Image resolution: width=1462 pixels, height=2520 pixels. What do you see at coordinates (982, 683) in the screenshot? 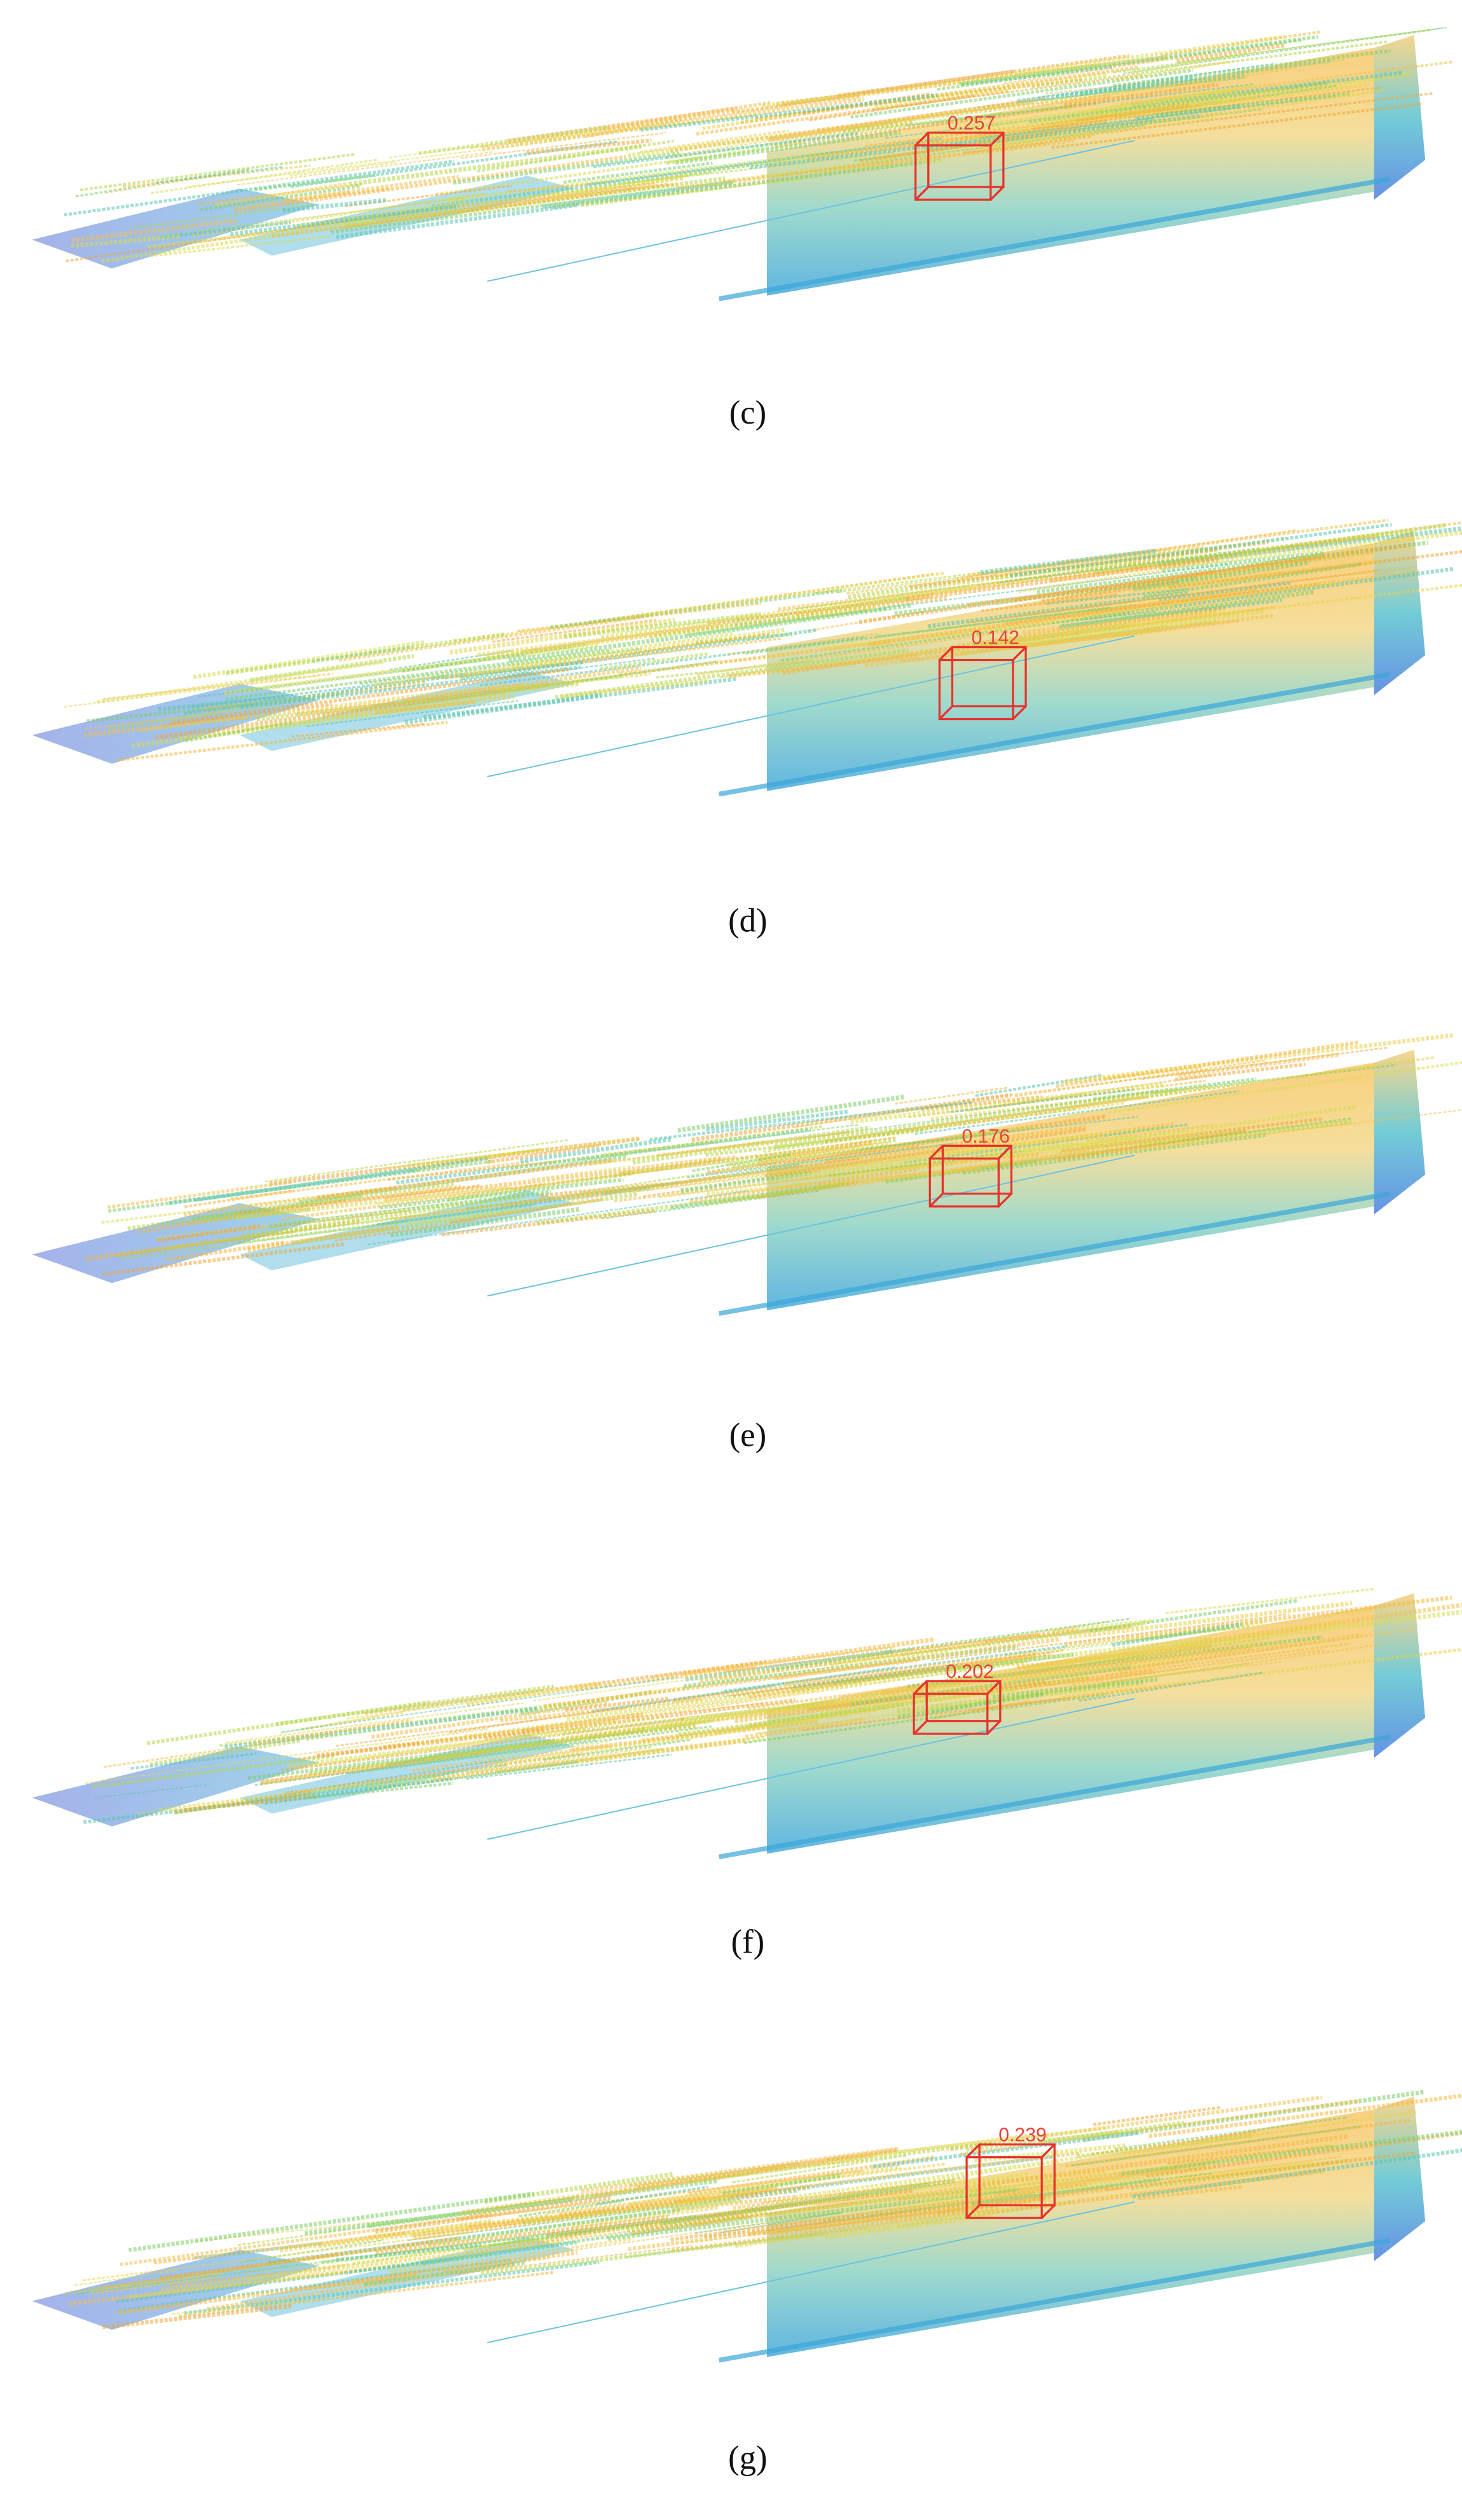
I see `detection-box` at bounding box center [982, 683].